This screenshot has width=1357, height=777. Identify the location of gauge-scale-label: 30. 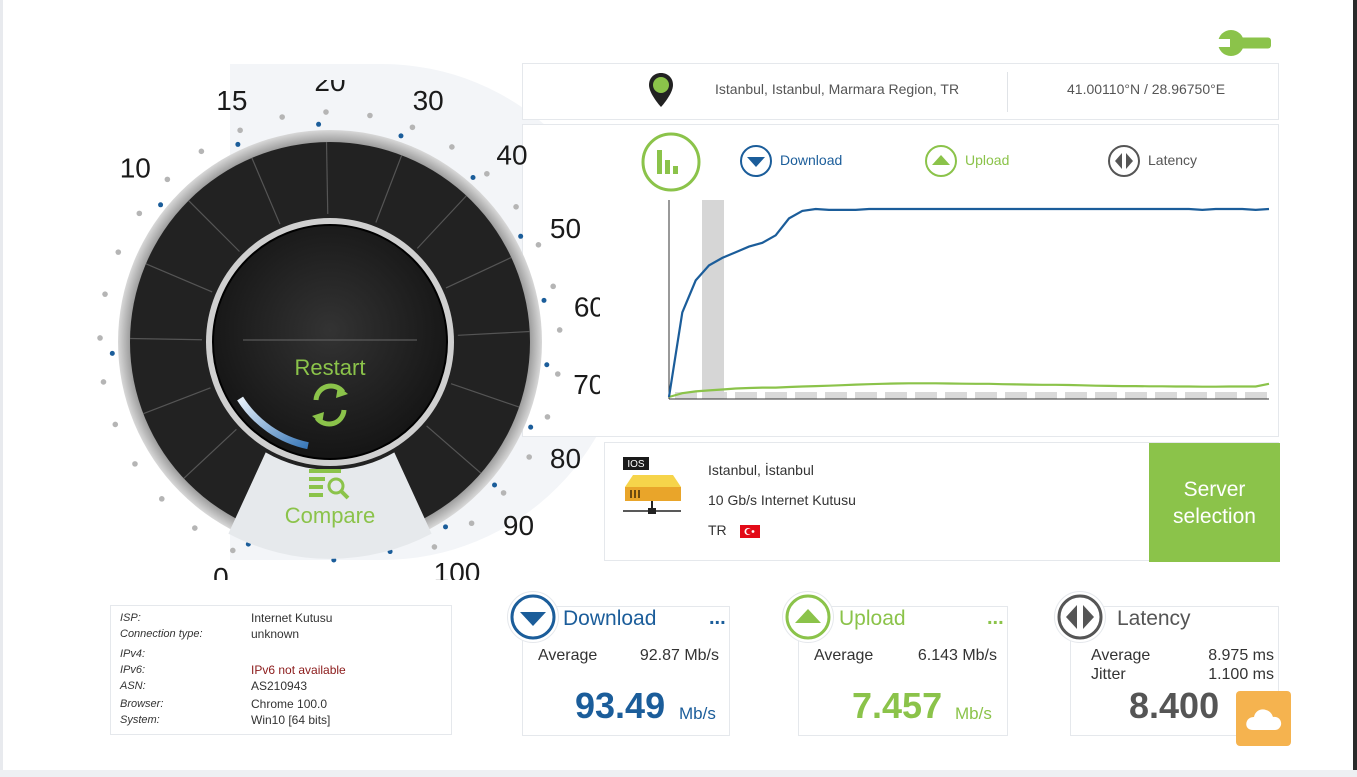
(428, 100).